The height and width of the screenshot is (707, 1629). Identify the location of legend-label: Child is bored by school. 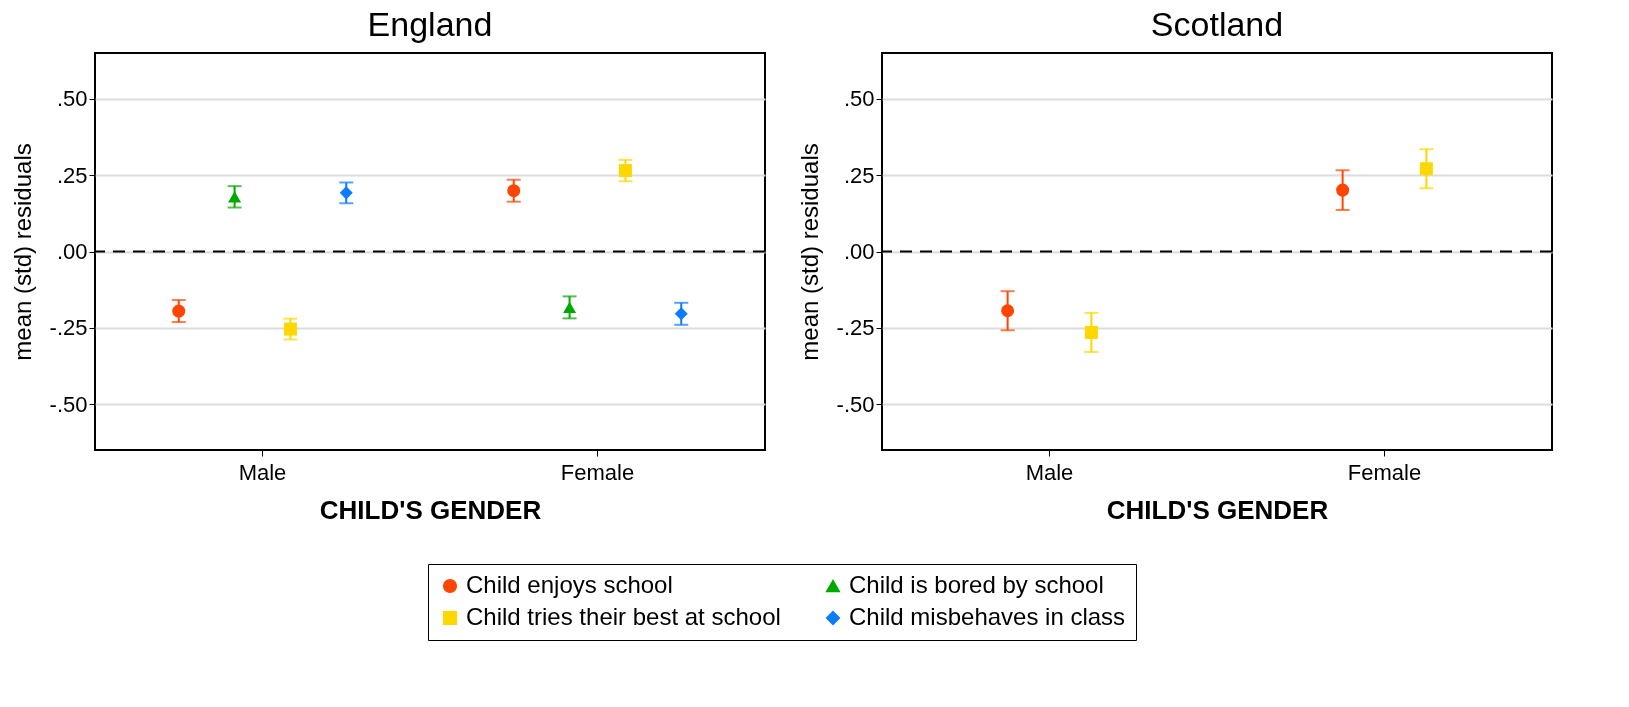
(976, 584).